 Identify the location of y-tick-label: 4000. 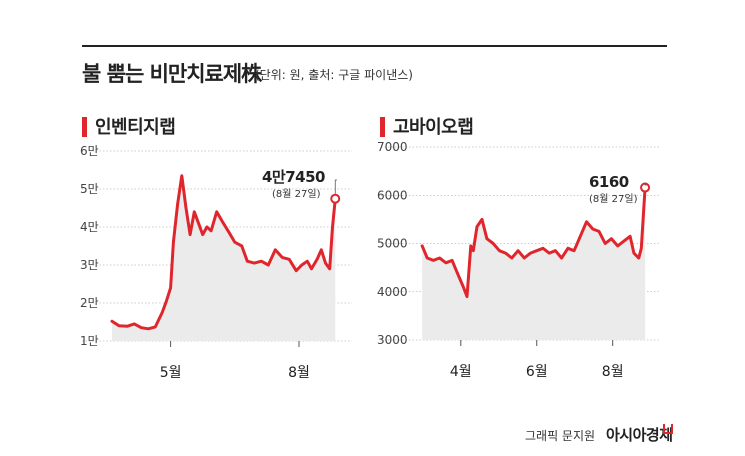
(392, 292).